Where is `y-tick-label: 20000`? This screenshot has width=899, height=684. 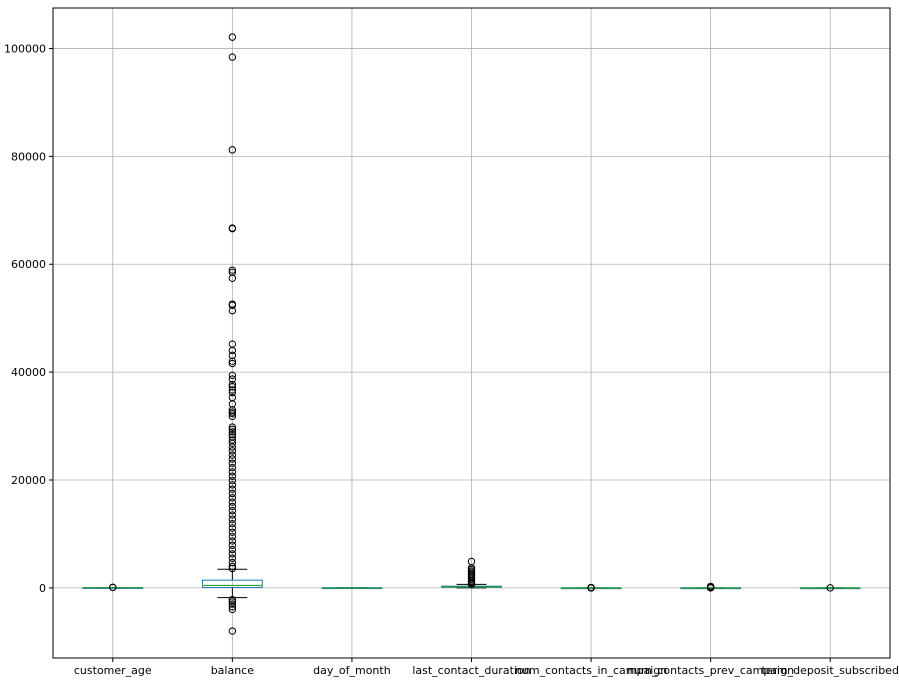 y-tick-label: 20000 is located at coordinates (28, 480).